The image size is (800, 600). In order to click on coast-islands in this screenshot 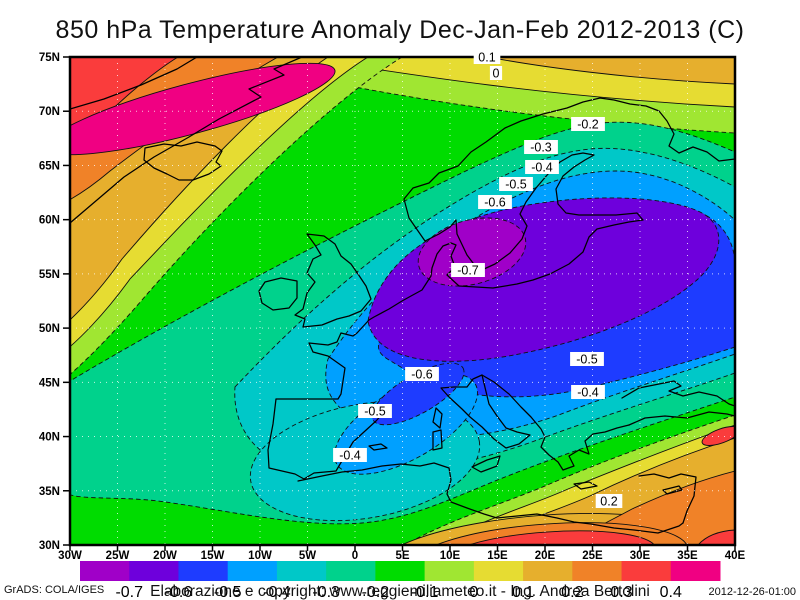, I will do `click(483, 448)`.